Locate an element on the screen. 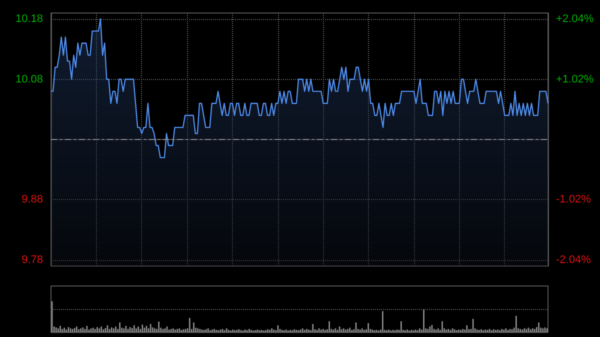 This screenshot has height=337, width=600. y2-tick-label: -1.02% is located at coordinates (574, 200).